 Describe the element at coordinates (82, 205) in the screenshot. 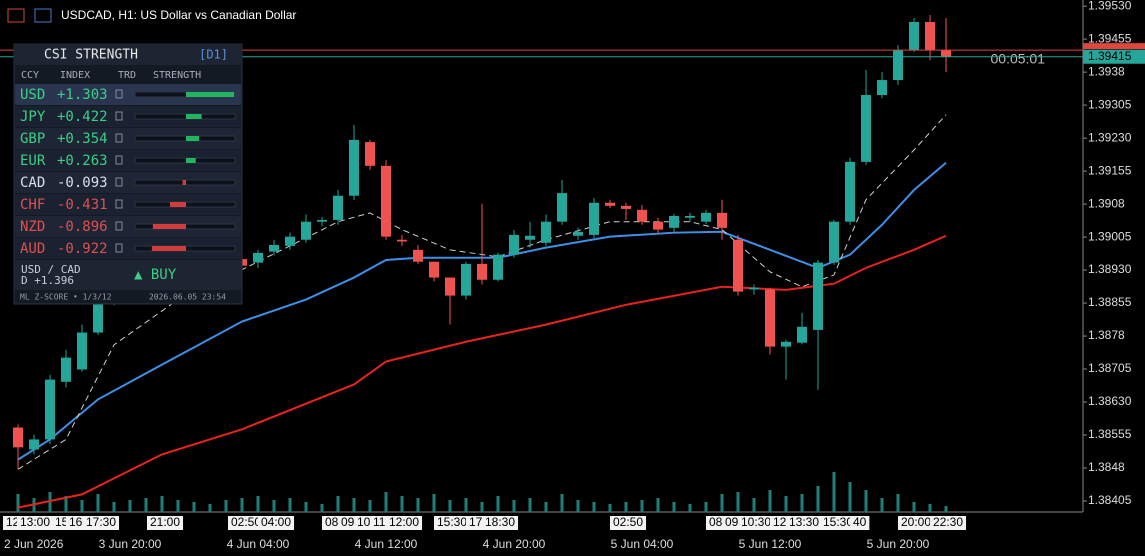

I see `index-value: -0.431` at that location.